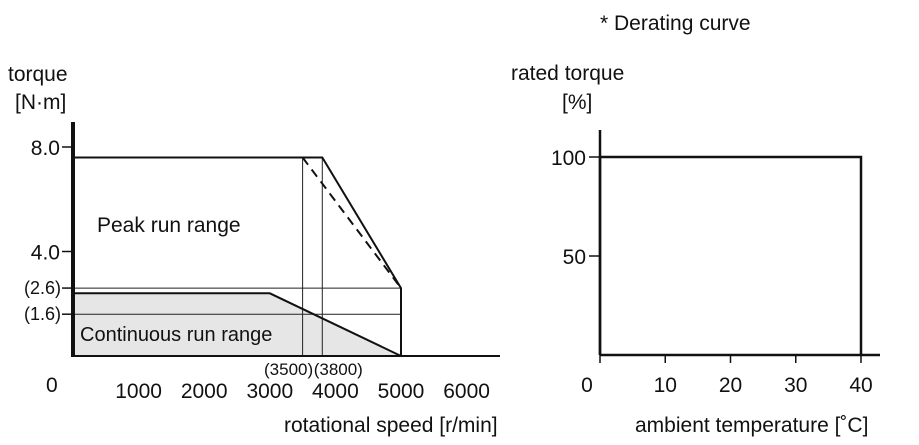  I want to click on right-y-axis-label-line2: [%], so click(577, 102).